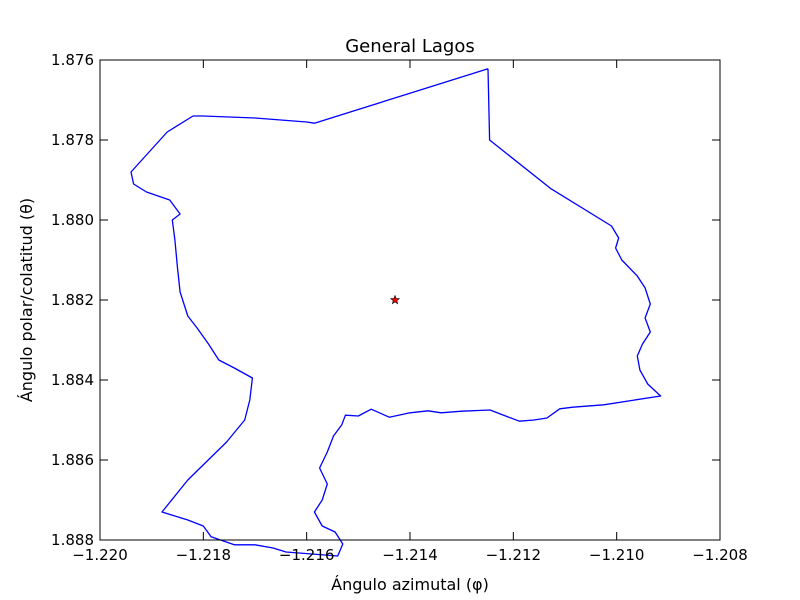 This screenshot has width=800, height=600. Describe the element at coordinates (72, 460) in the screenshot. I see `y-tick-label: 1.886` at that location.